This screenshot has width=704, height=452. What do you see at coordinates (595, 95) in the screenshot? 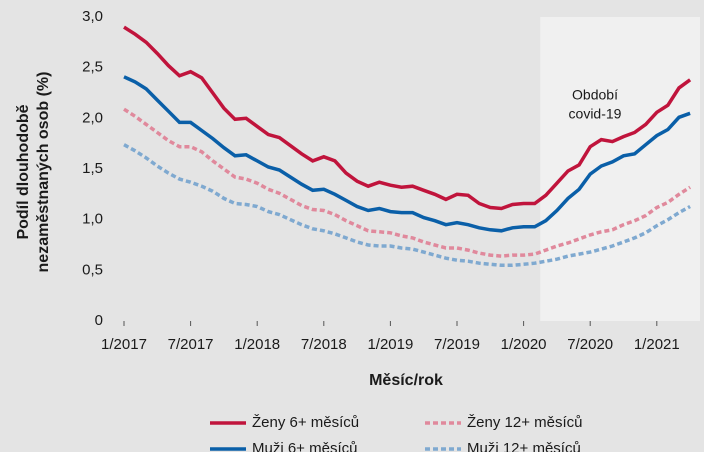
I see `annotation: Období` at bounding box center [595, 95].